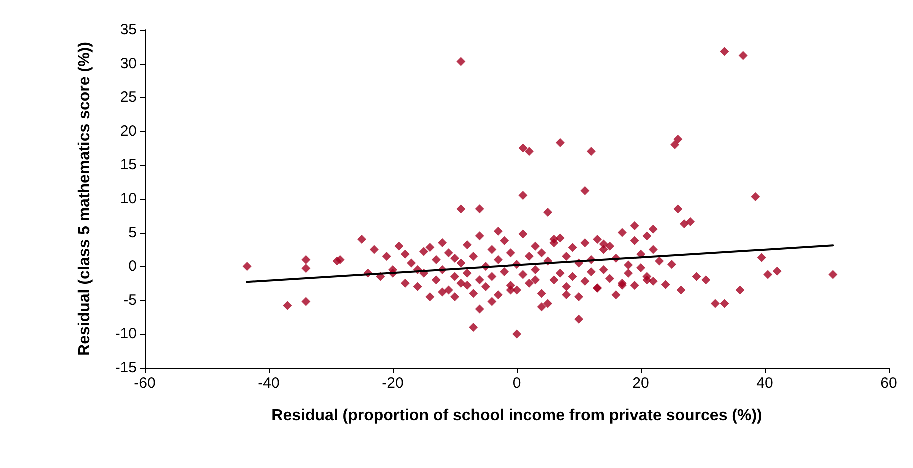 The image size is (913, 468). What do you see at coordinates (126, 334) in the screenshot?
I see `y-tick-label: -10` at bounding box center [126, 334].